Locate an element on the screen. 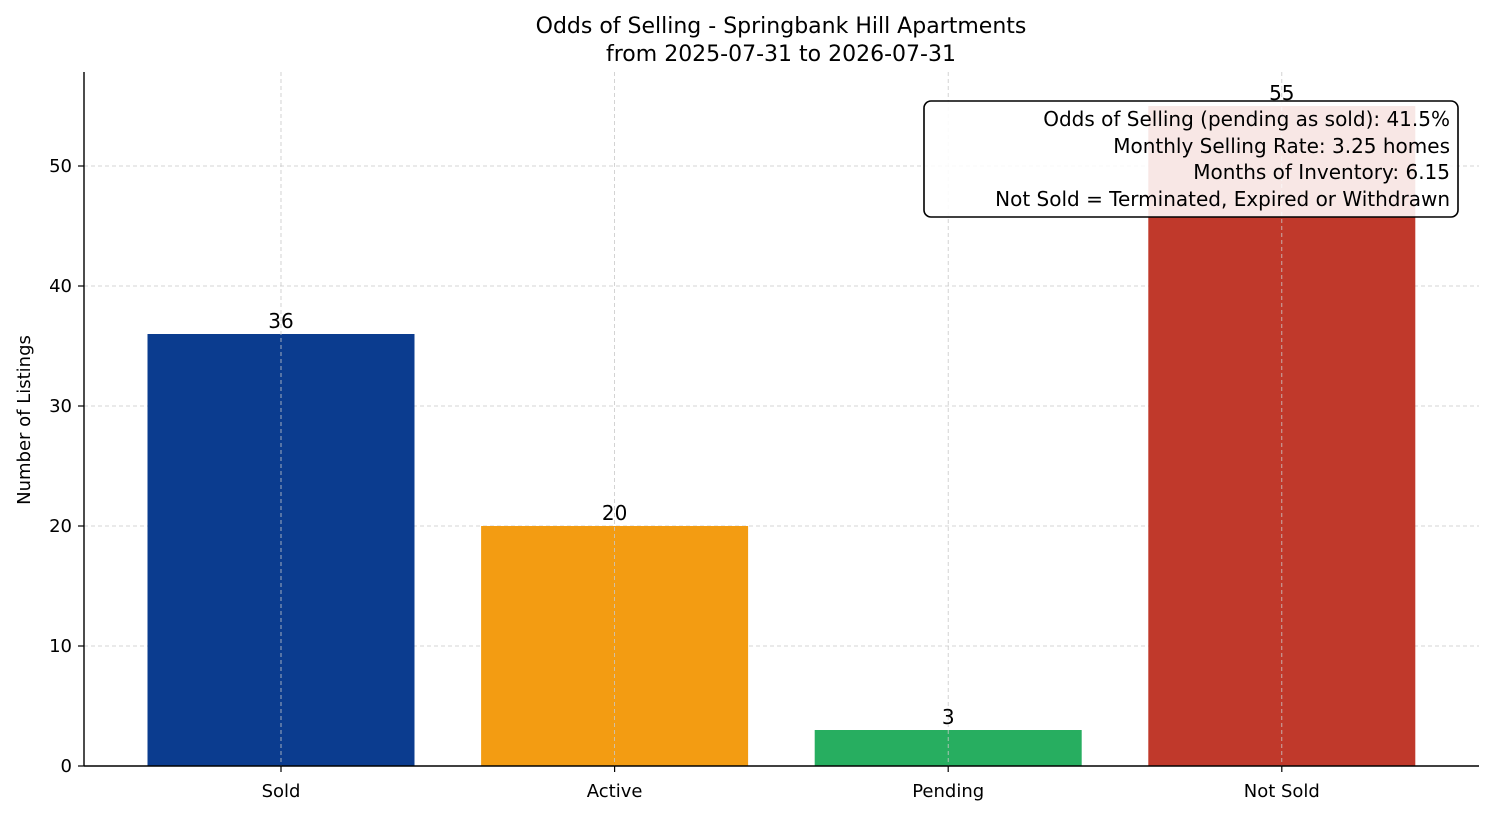 The width and height of the screenshot is (1494, 816). annotation-line-inventory: Months of Inventory: 6.15 is located at coordinates (1321, 172).